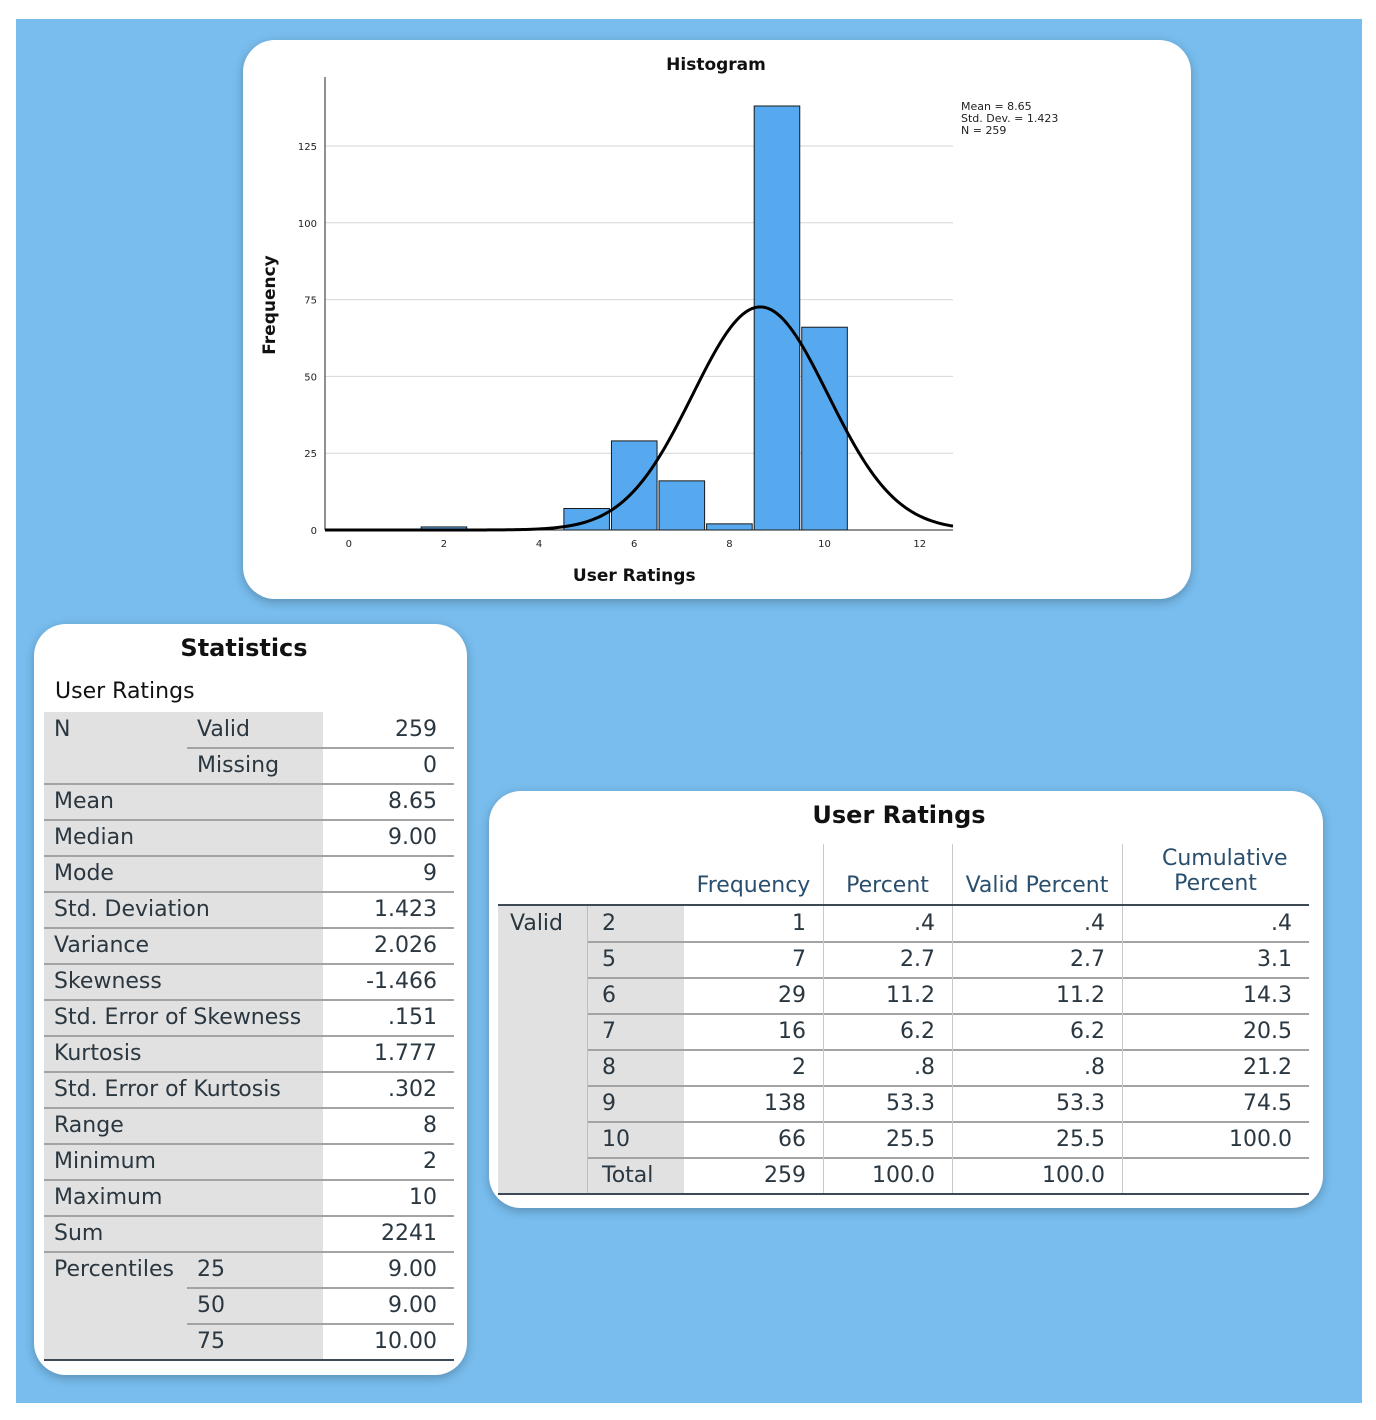 This screenshot has width=1376, height=1420. I want to click on percent-cell: 53.3, so click(910, 1103).